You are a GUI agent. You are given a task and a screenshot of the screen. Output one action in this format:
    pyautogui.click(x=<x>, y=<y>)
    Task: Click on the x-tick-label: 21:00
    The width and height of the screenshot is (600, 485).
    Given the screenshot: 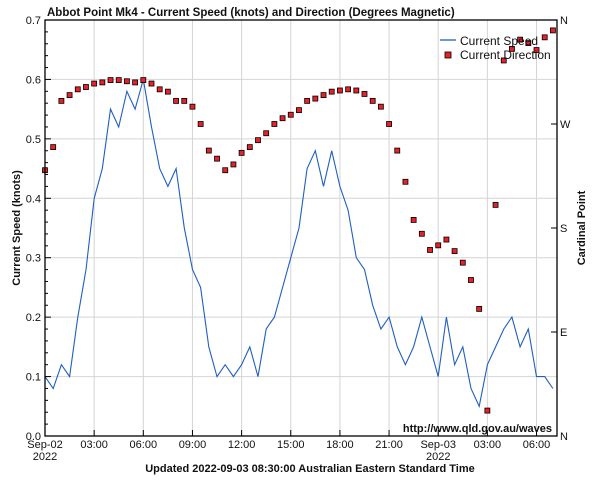 What is the action you would take?
    pyautogui.click(x=389, y=445)
    